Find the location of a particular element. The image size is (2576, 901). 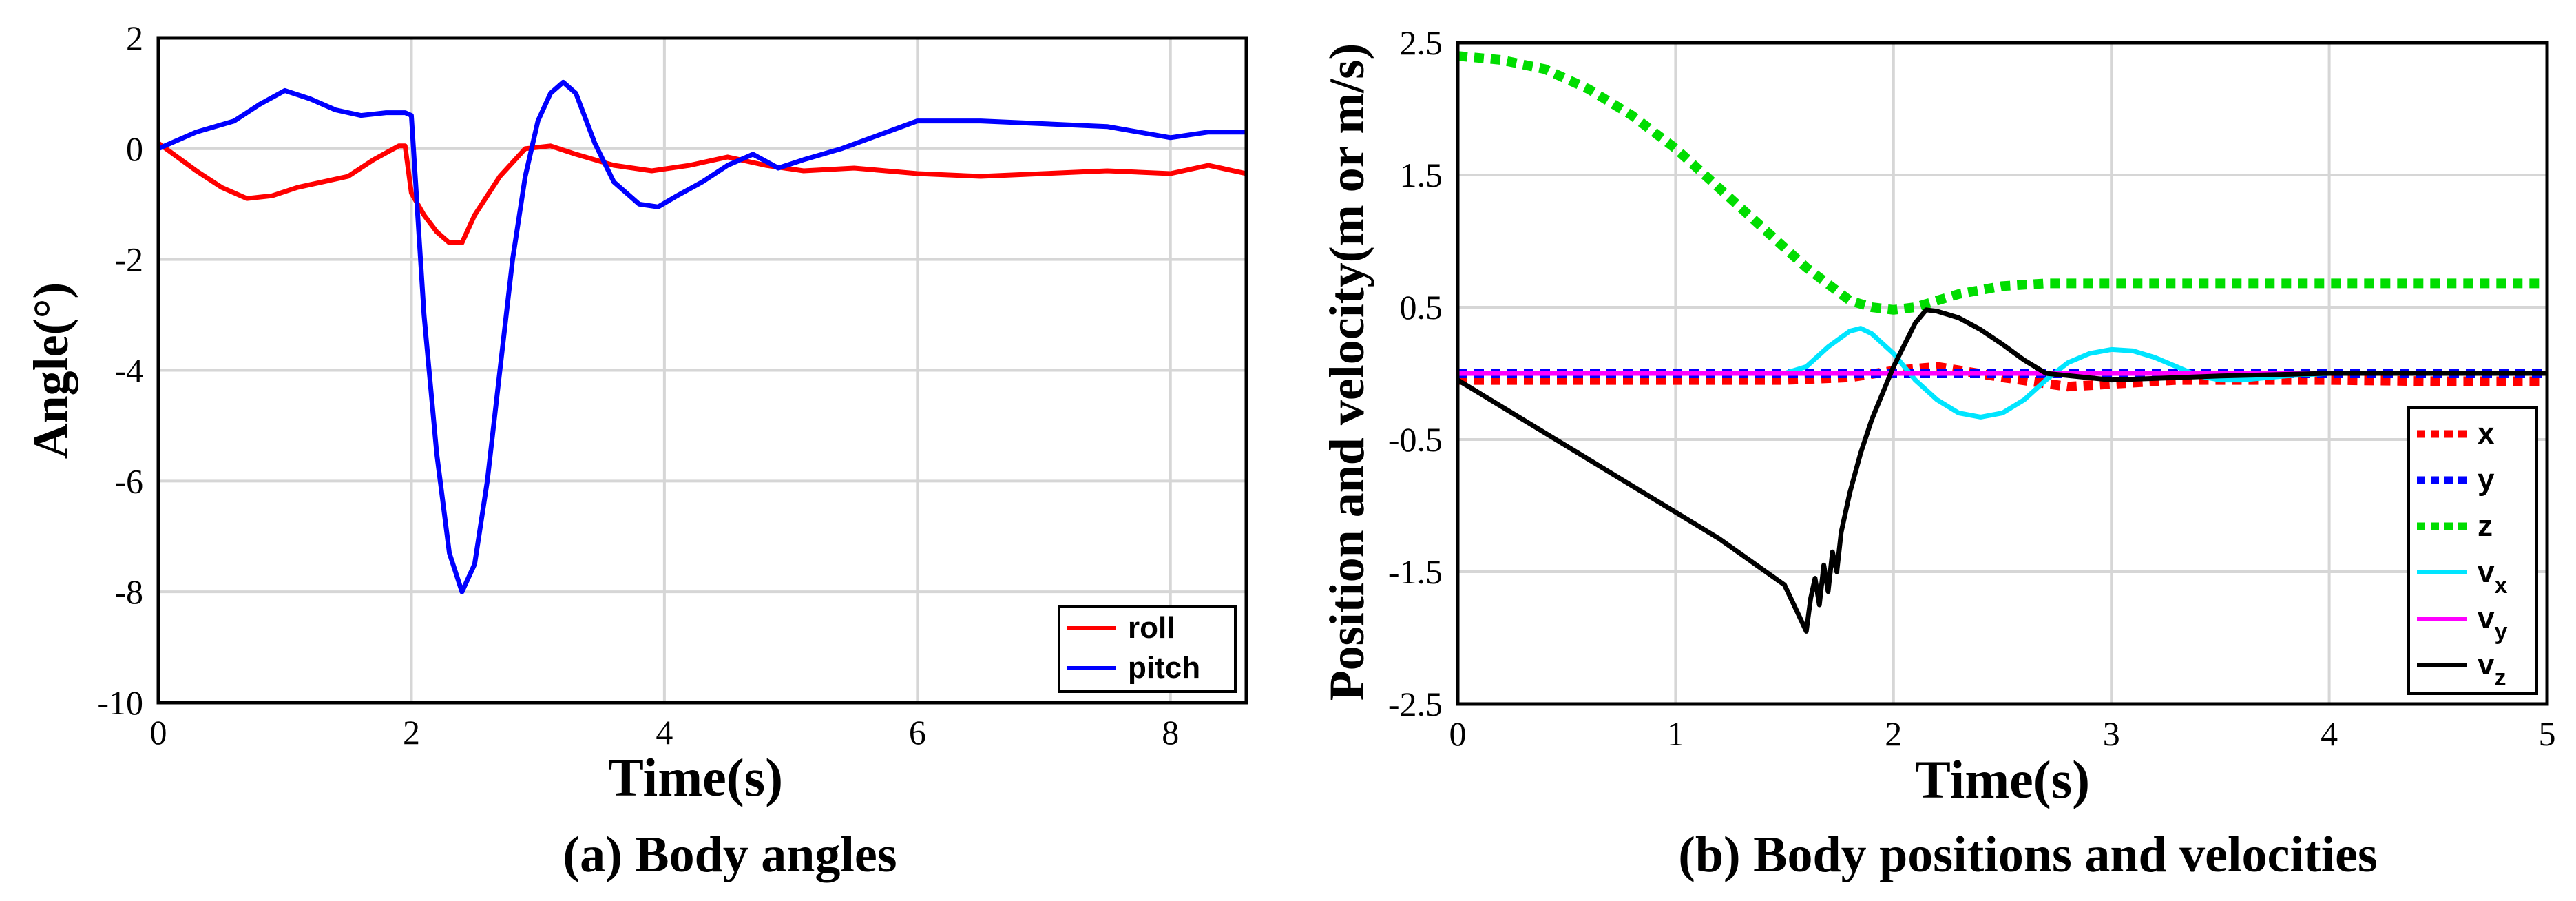

y-tick-label: -8 is located at coordinates (128, 591).